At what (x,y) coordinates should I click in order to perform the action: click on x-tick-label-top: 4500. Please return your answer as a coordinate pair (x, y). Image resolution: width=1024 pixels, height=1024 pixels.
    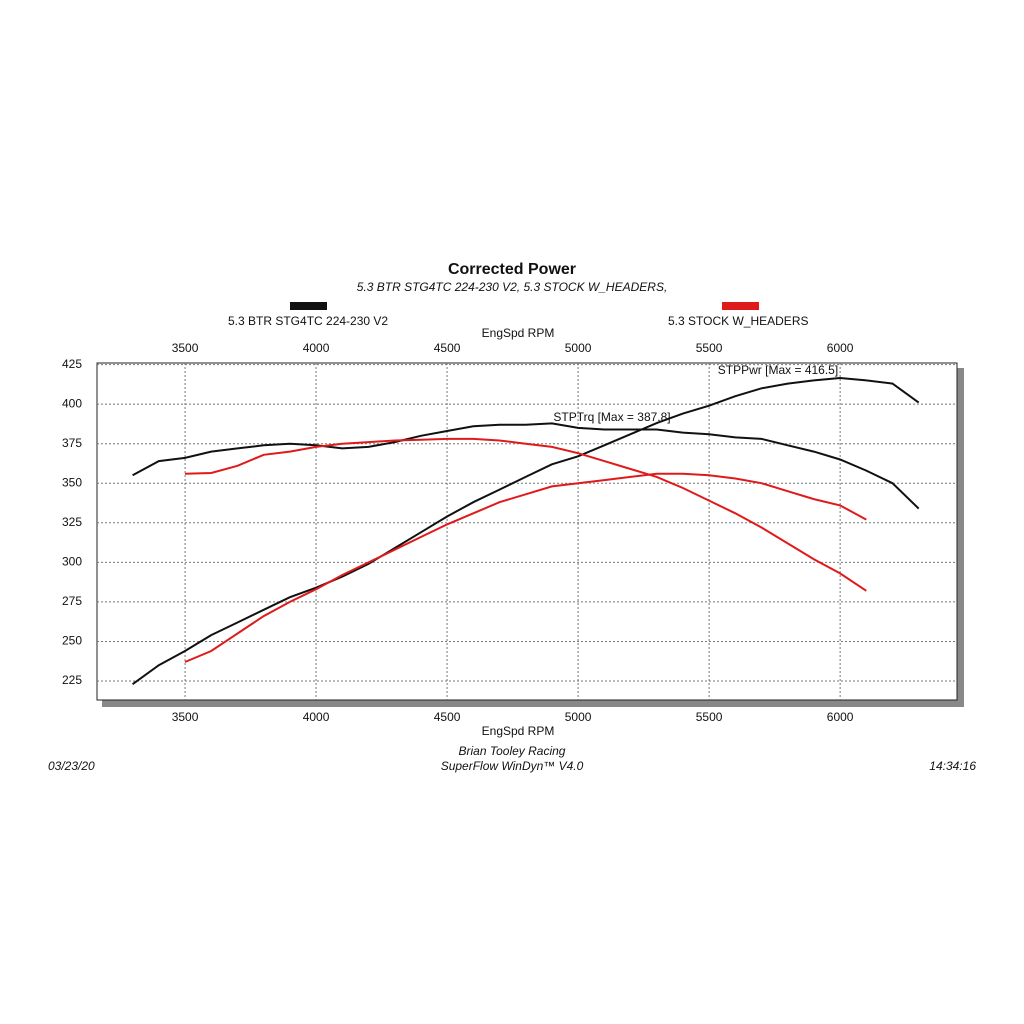
    Looking at the image, I should click on (447, 348).